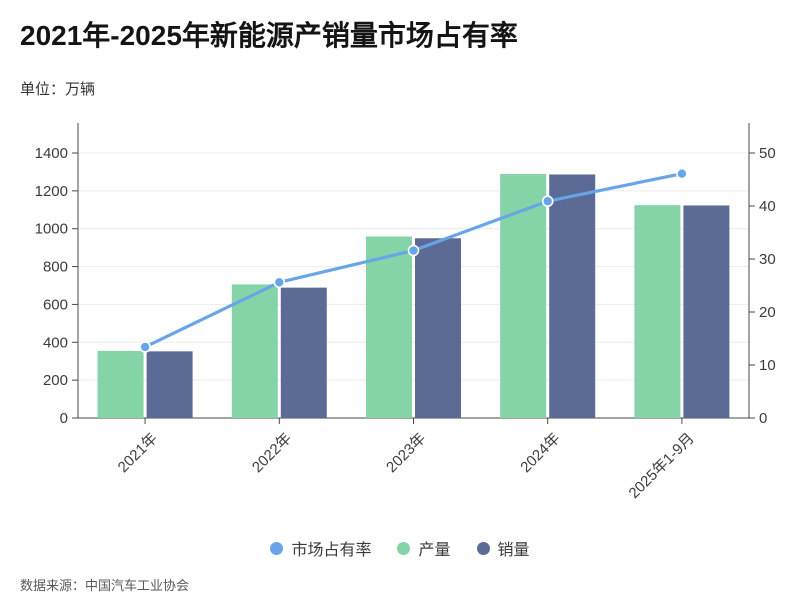 This screenshot has width=800, height=603. What do you see at coordinates (682, 173) in the screenshot?
I see `line-marker-2025年1-9月` at bounding box center [682, 173].